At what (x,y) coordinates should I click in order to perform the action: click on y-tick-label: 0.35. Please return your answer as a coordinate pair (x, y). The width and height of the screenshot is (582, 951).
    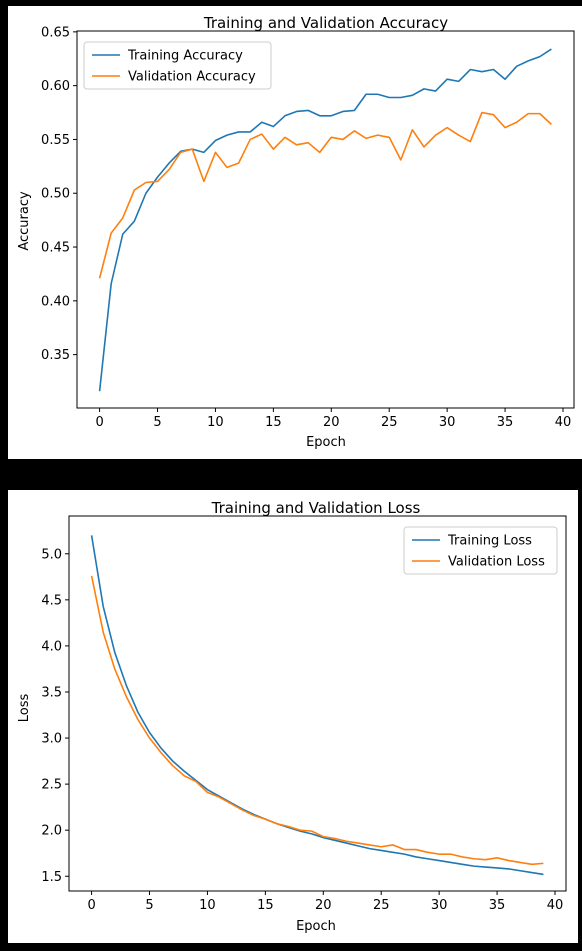
    Looking at the image, I should click on (55, 355).